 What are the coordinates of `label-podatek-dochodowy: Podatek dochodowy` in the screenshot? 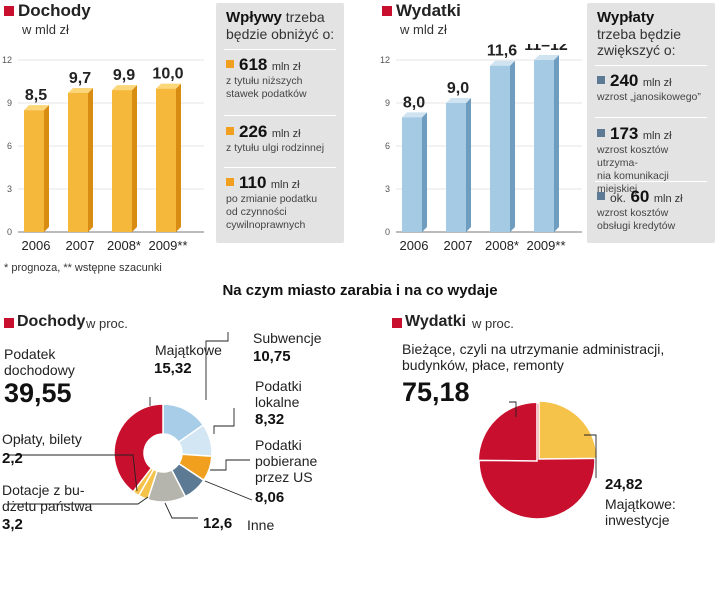 It's located at (39, 362).